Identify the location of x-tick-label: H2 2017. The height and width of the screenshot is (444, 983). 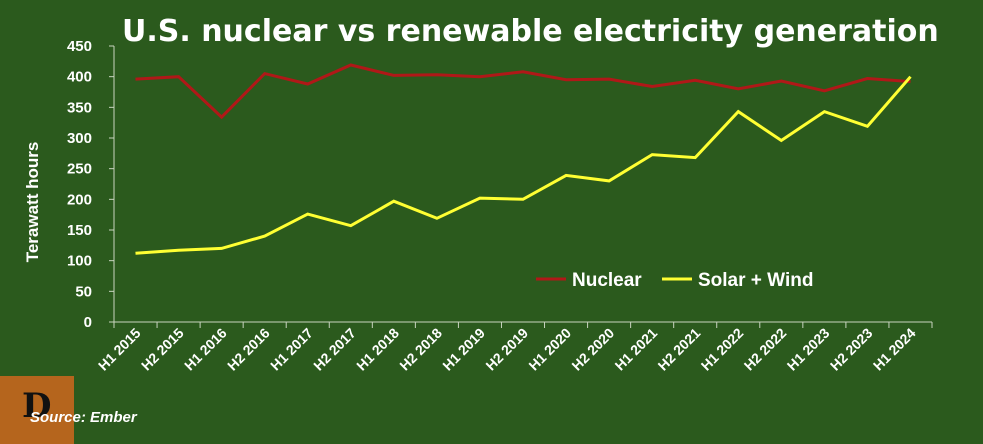
(334, 349).